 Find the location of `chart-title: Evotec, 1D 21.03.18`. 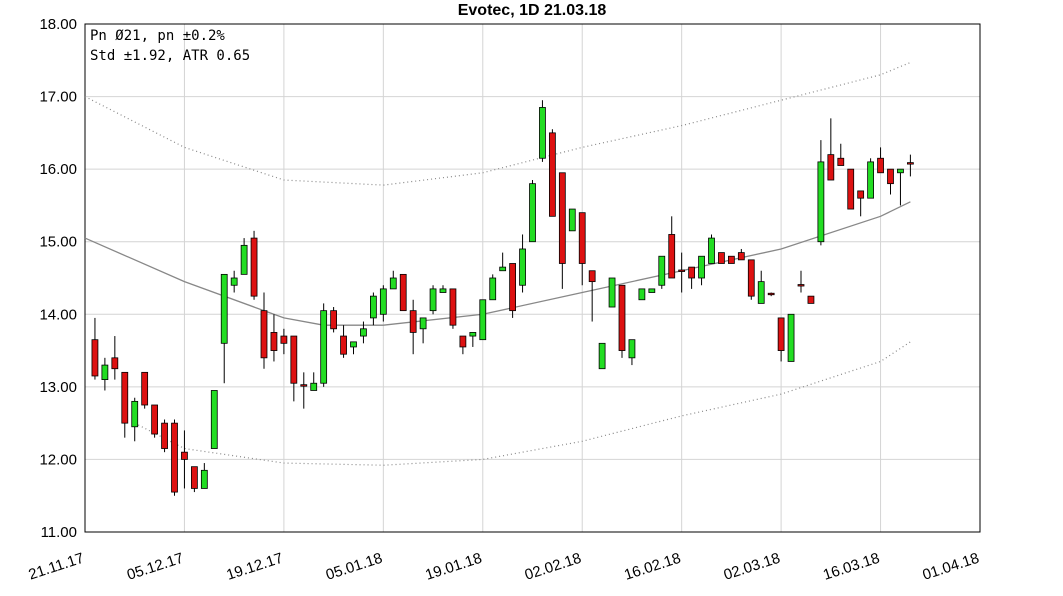

chart-title: Evotec, 1D 21.03.18 is located at coordinates (532, 10).